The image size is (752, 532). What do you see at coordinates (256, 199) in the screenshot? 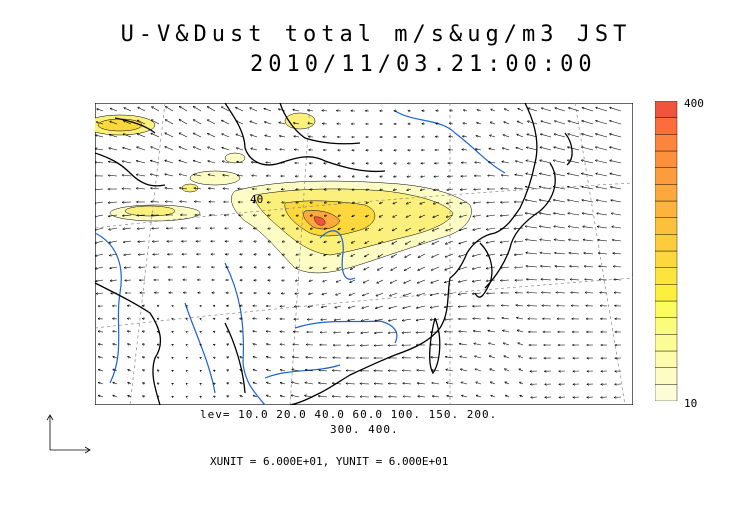
I see `contour-label: 40` at bounding box center [256, 199].